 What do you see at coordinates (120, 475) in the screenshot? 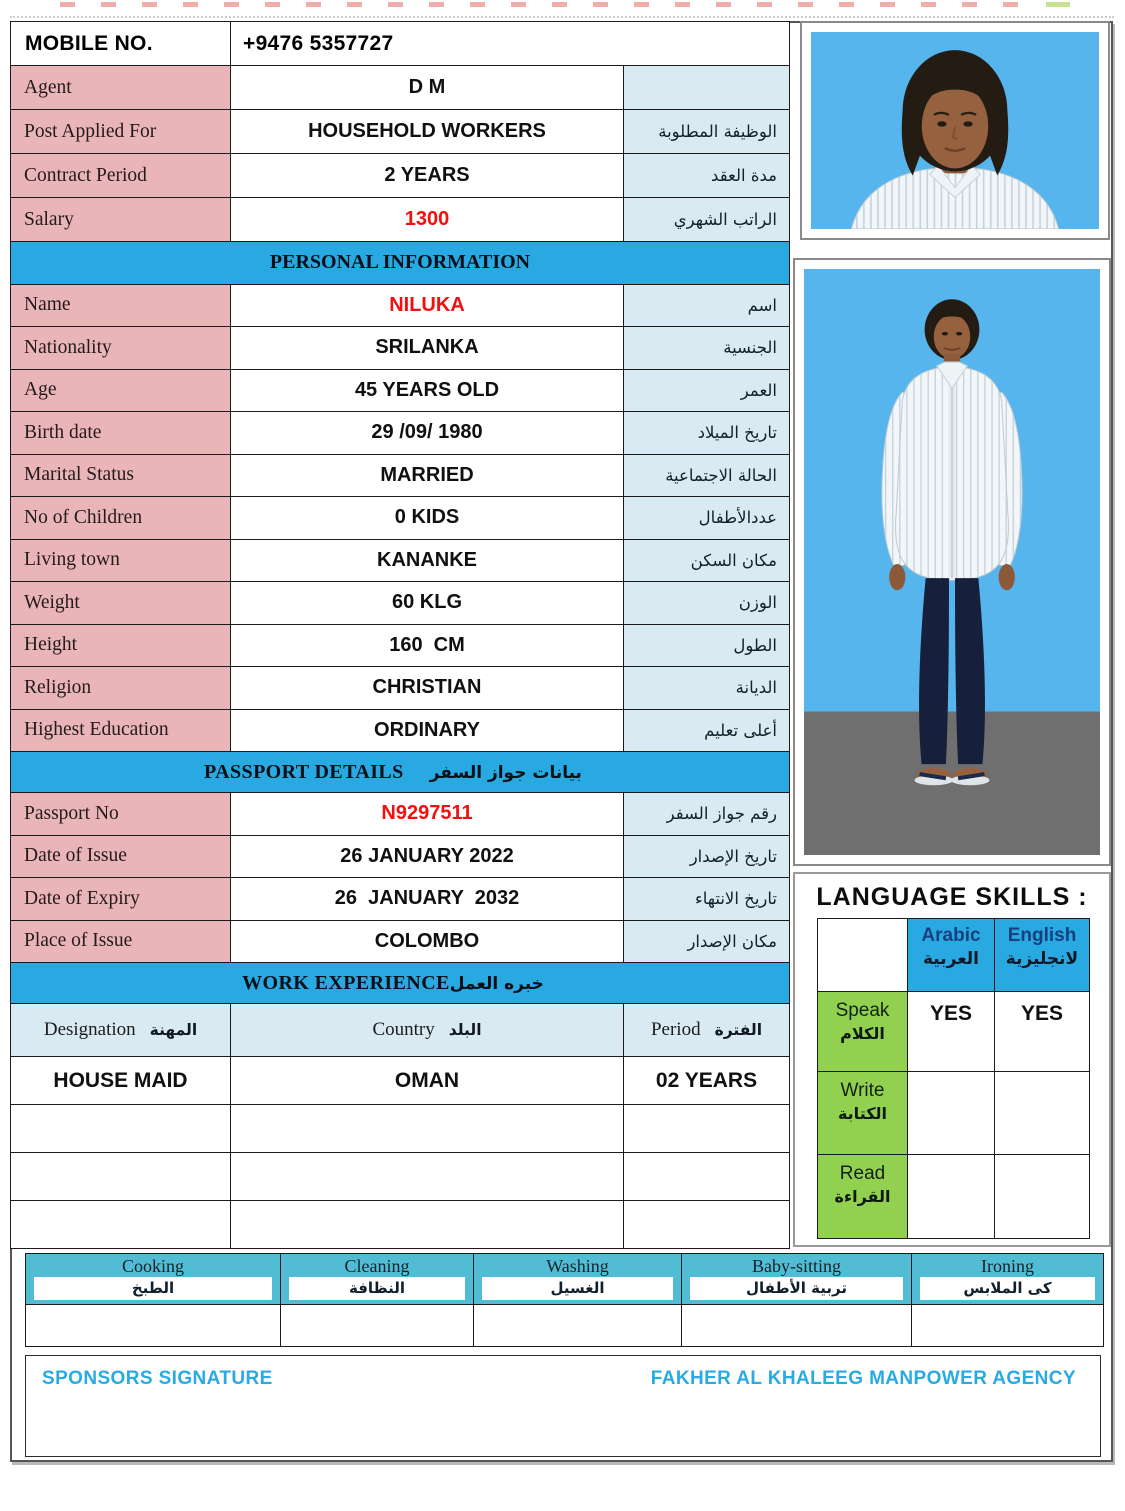
I see `row-label: Marital Status` at bounding box center [120, 475].